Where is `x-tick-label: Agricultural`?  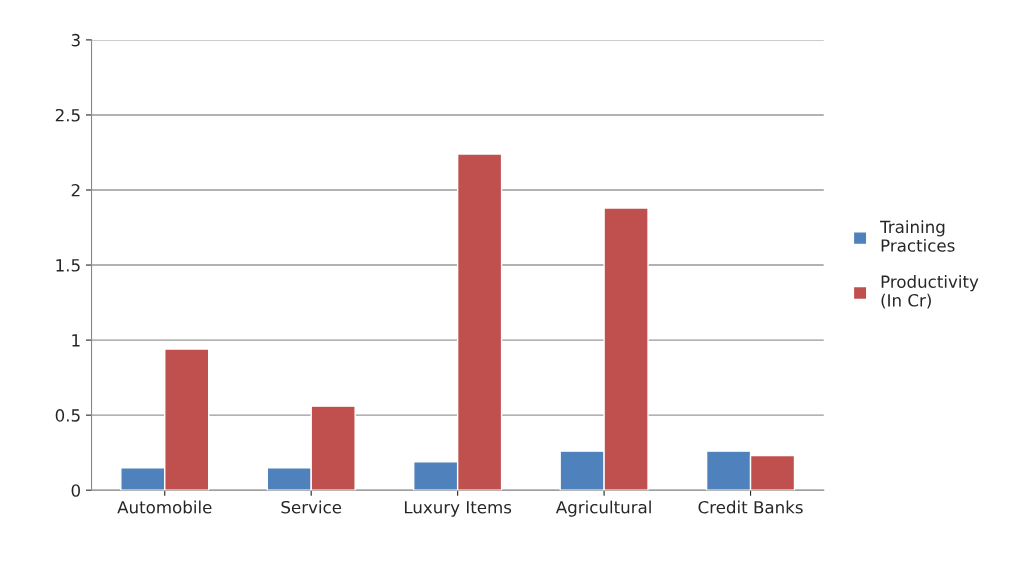 x-tick-label: Agricultural is located at coordinates (603, 508).